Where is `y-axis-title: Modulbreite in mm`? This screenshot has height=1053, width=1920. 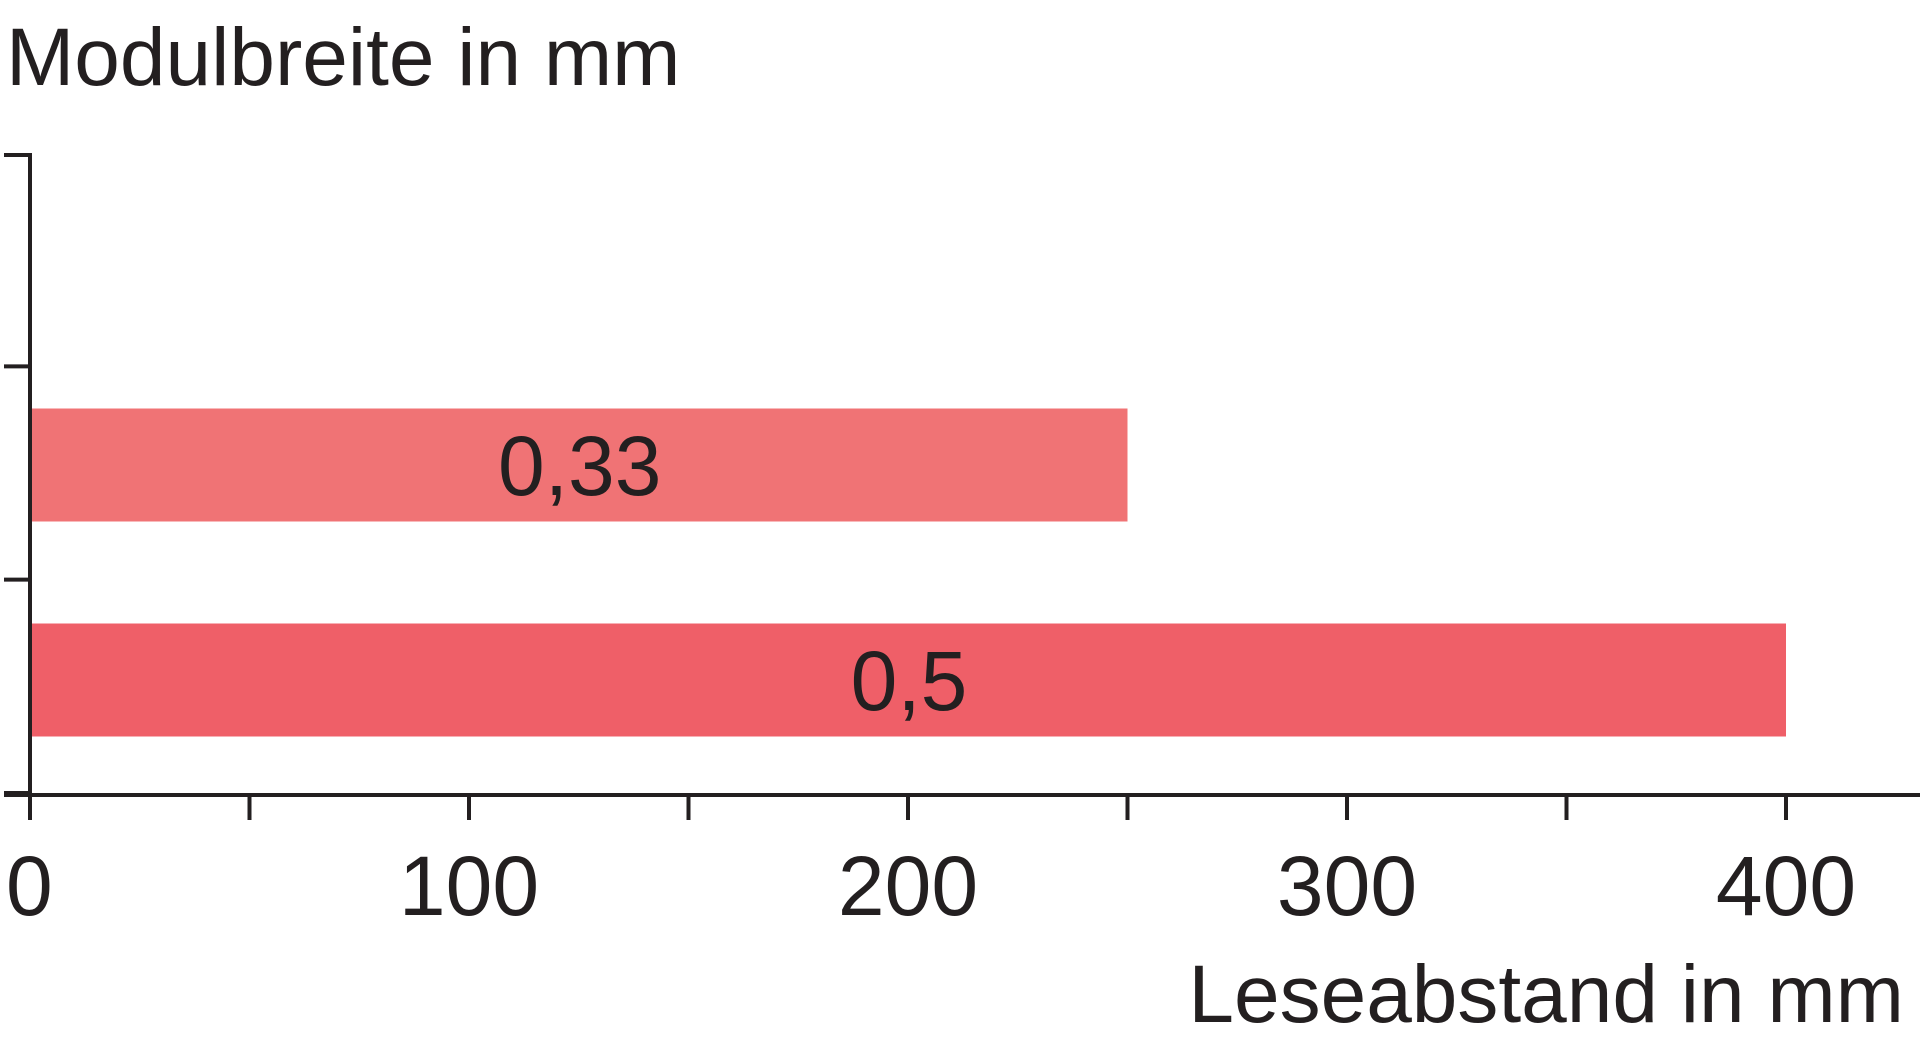
y-axis-title: Modulbreite in mm is located at coordinates (343, 57).